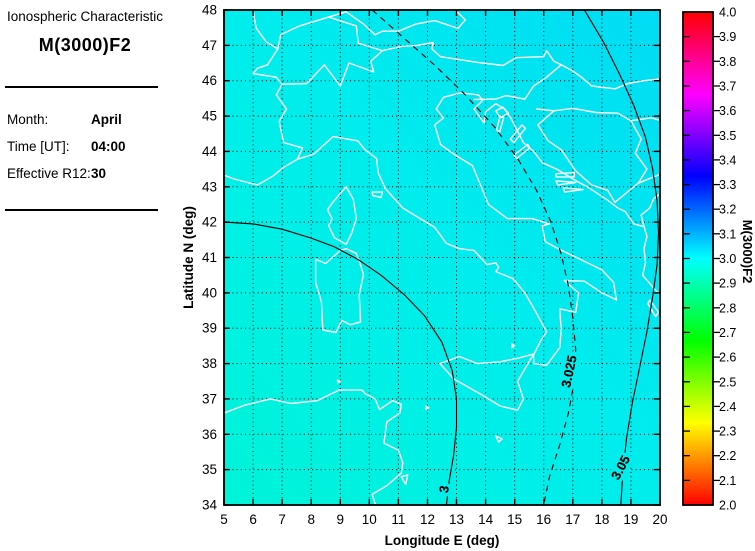 This screenshot has height=551, width=755. What do you see at coordinates (188, 257) in the screenshot?
I see `y-axis-title: Latitude N (deg)` at bounding box center [188, 257].